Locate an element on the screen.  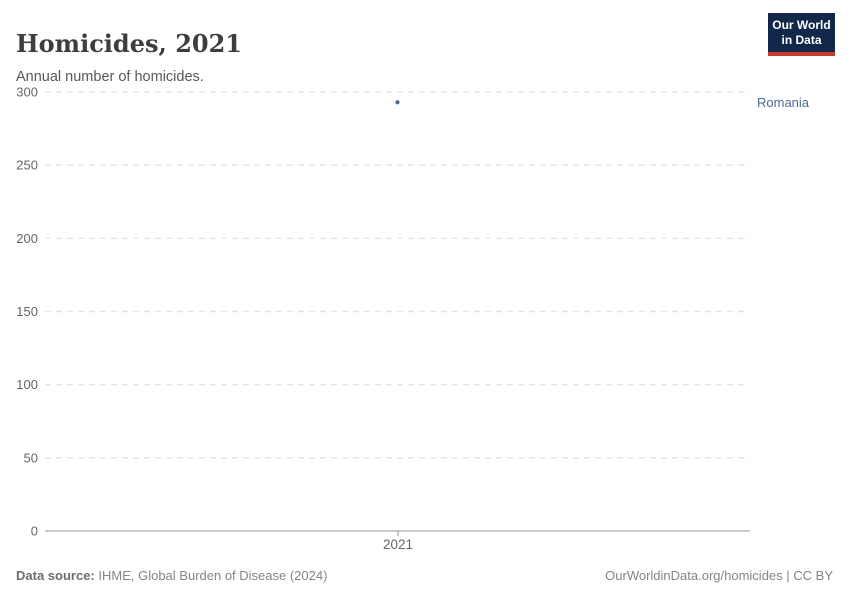
y-tick-label-150: 150 is located at coordinates (27, 311).